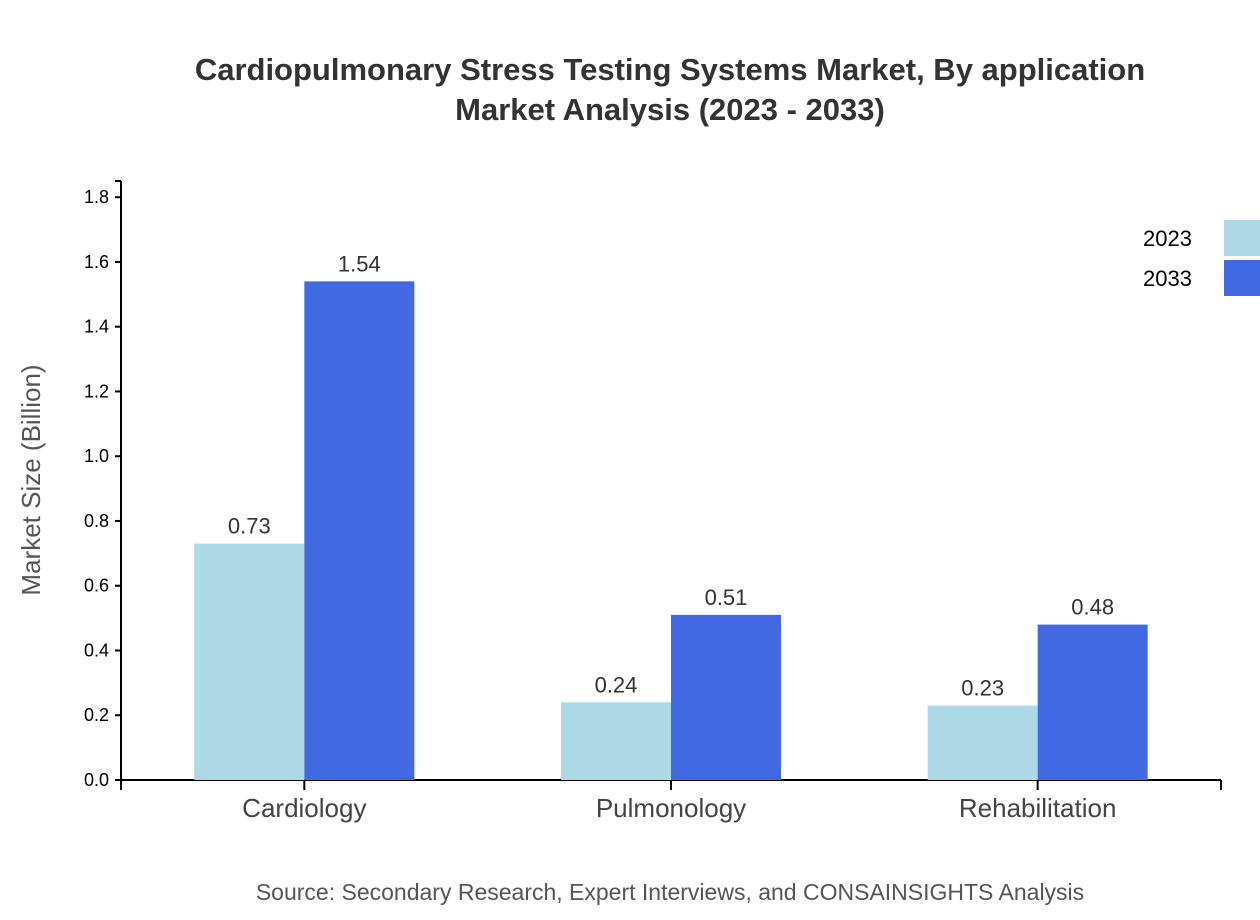 The height and width of the screenshot is (920, 1260). What do you see at coordinates (616, 684) in the screenshot?
I see `data-label: 0.24` at bounding box center [616, 684].